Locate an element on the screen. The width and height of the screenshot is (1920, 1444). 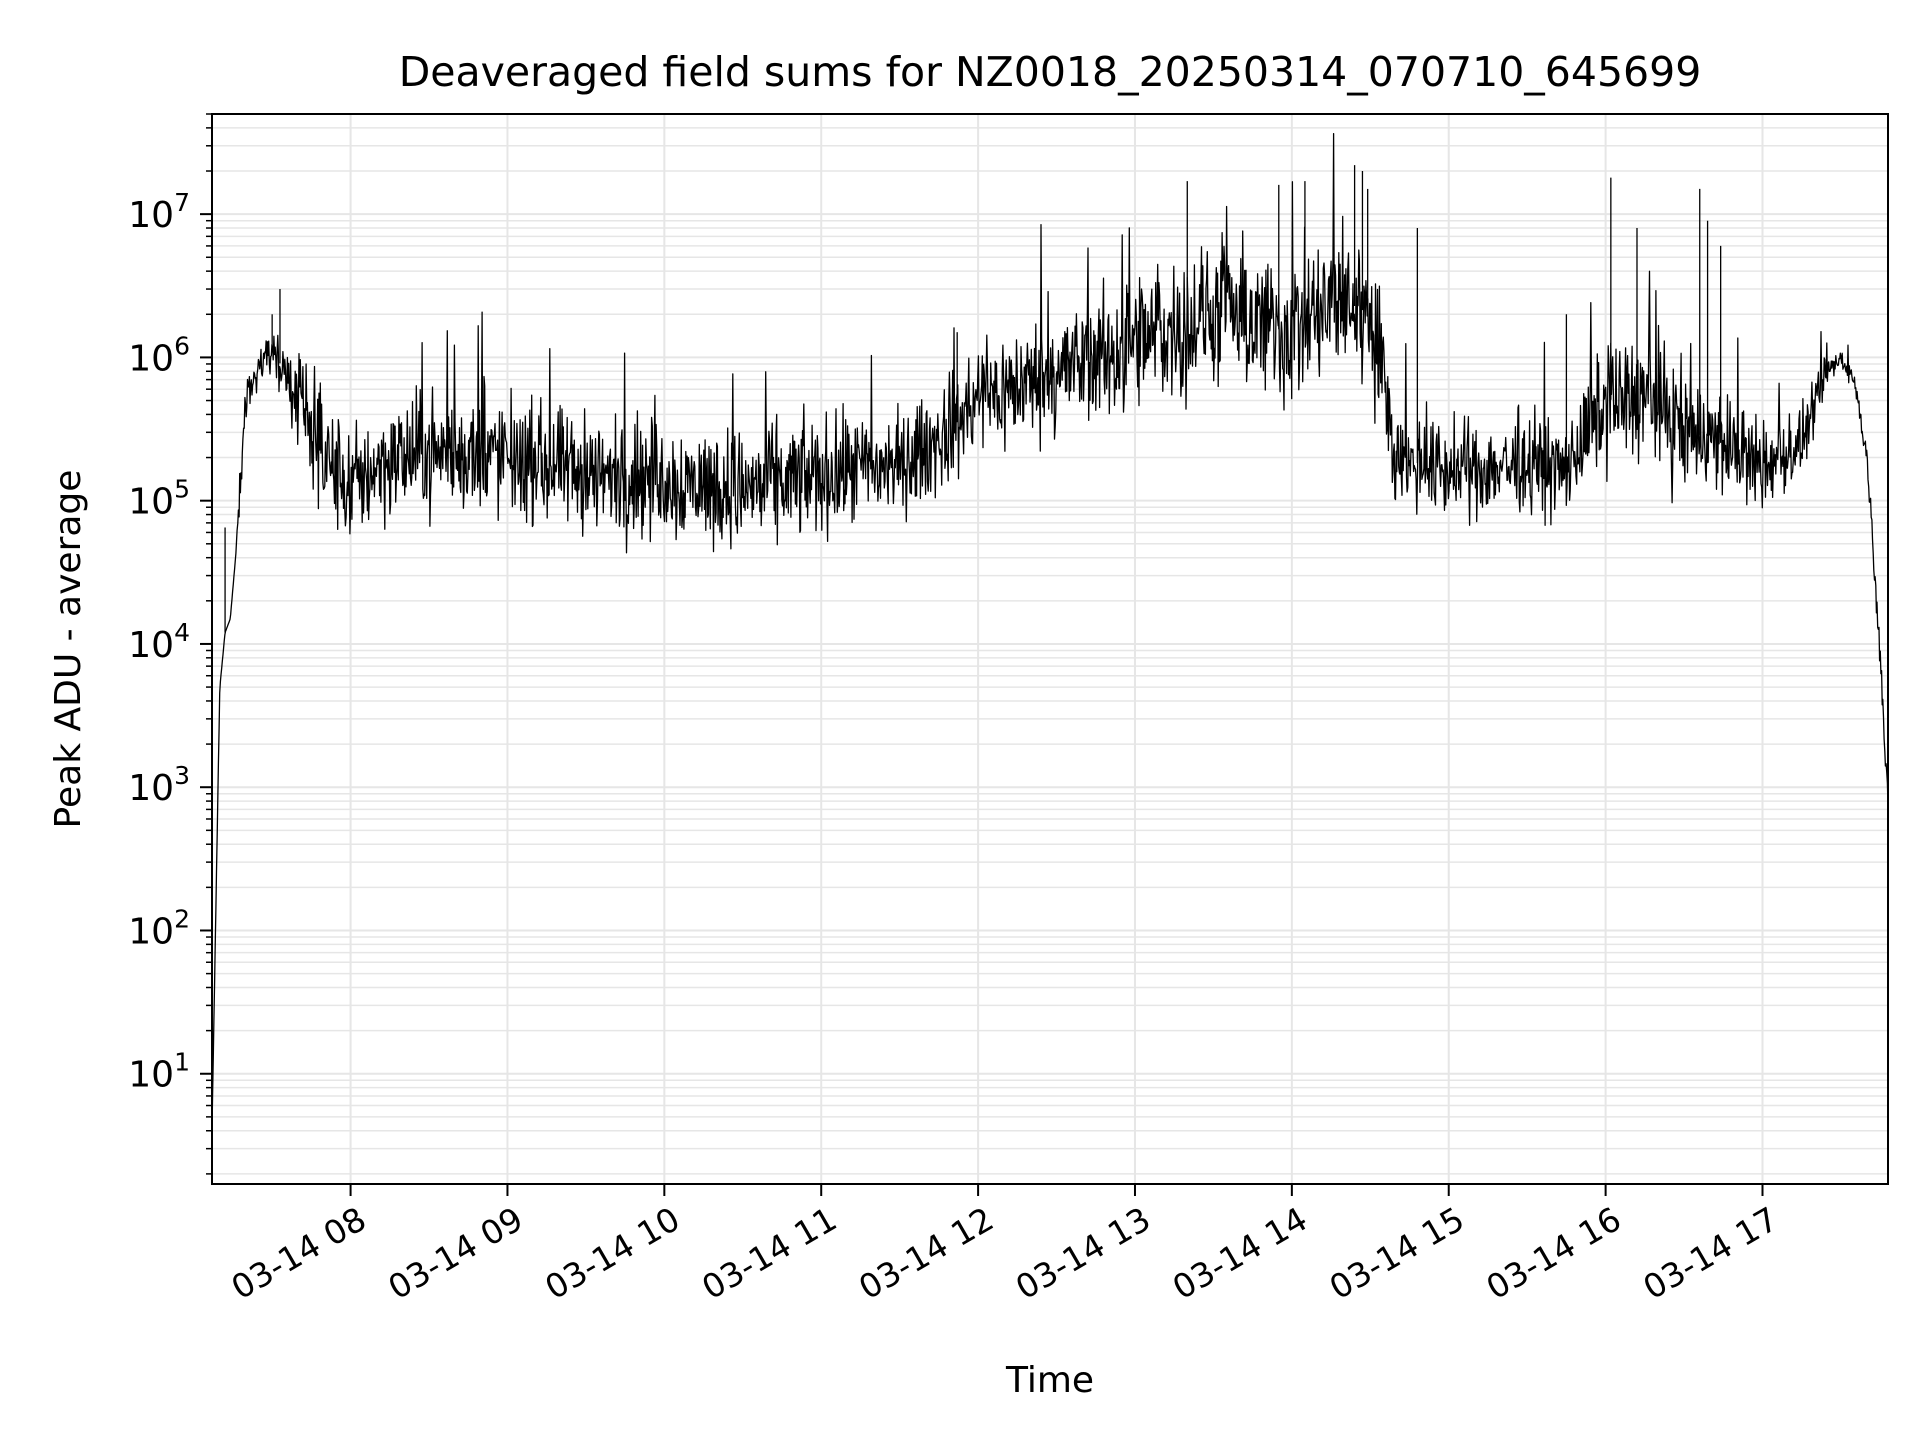
y-axis-label: Peak ADU - average is located at coordinates (68, 649).